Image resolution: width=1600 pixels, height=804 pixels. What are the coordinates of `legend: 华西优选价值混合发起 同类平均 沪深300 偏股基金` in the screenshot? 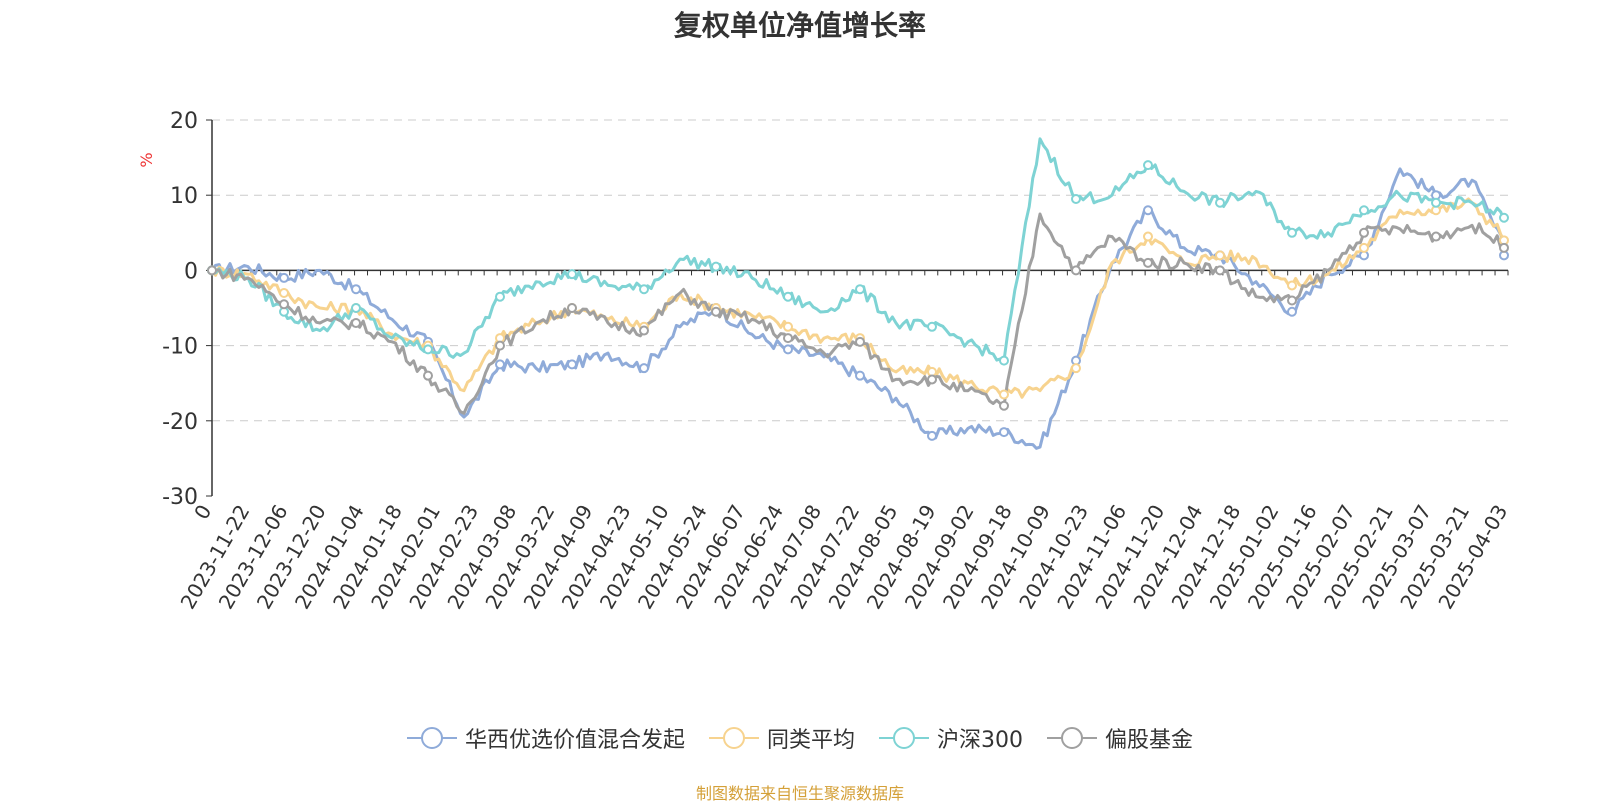 It's located at (800, 738).